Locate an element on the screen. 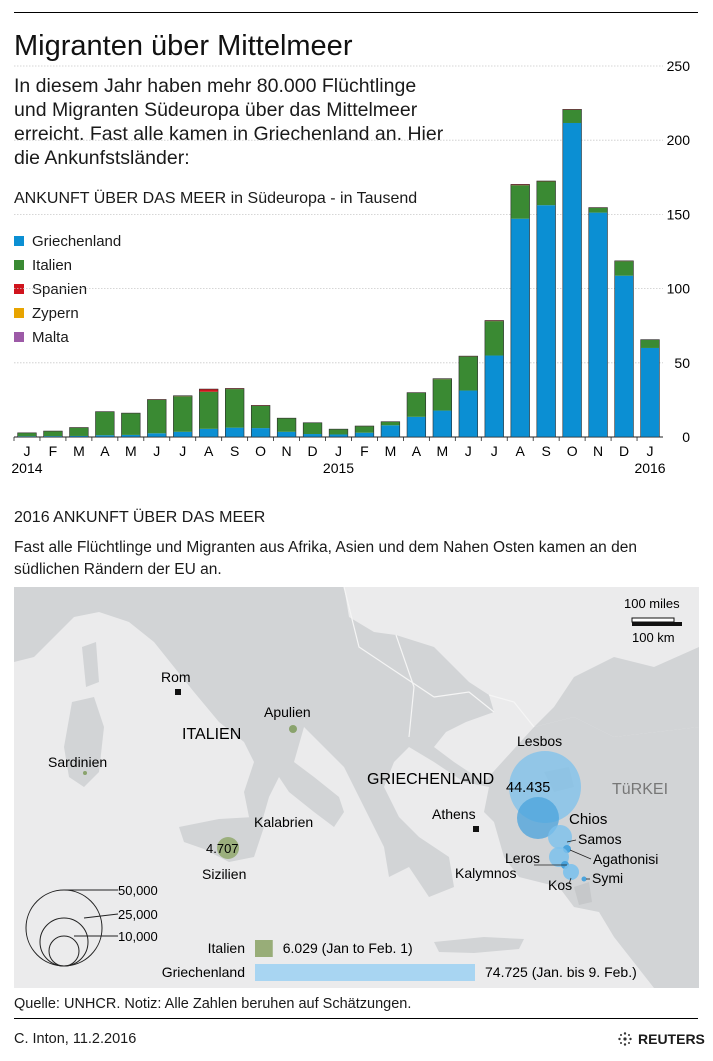 This screenshot has height=1061, width=713. legend-item-italien: Italien is located at coordinates (67, 265).